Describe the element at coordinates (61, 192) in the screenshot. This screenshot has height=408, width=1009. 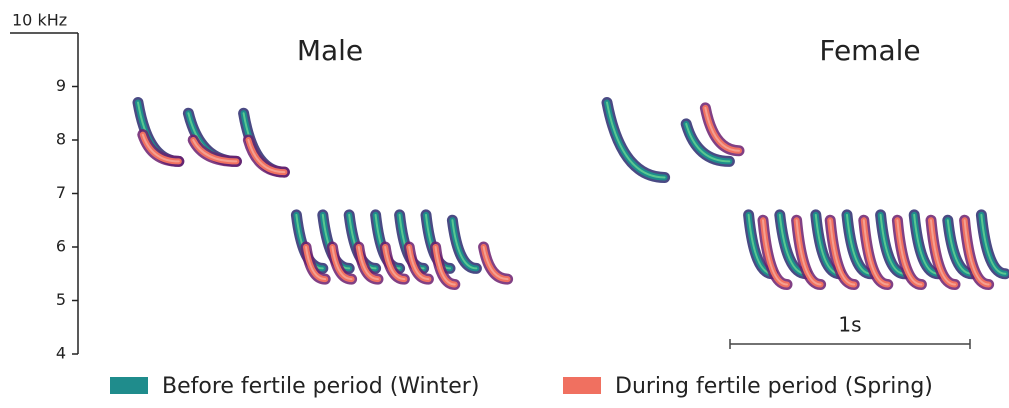
I see `y-tick-label: 7` at that location.